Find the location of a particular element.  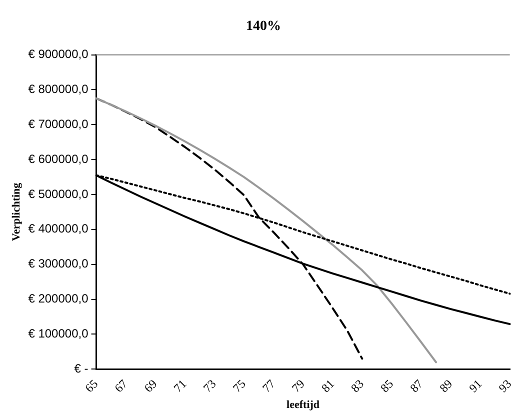

y-tick-label: € - is located at coordinates (81, 368).